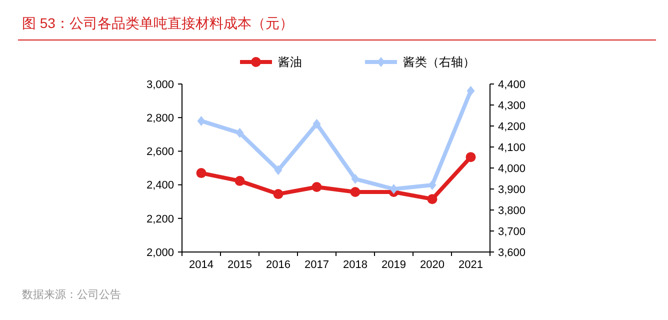  Describe the element at coordinates (470, 265) in the screenshot. I see `x-tick-label: 2021` at that location.